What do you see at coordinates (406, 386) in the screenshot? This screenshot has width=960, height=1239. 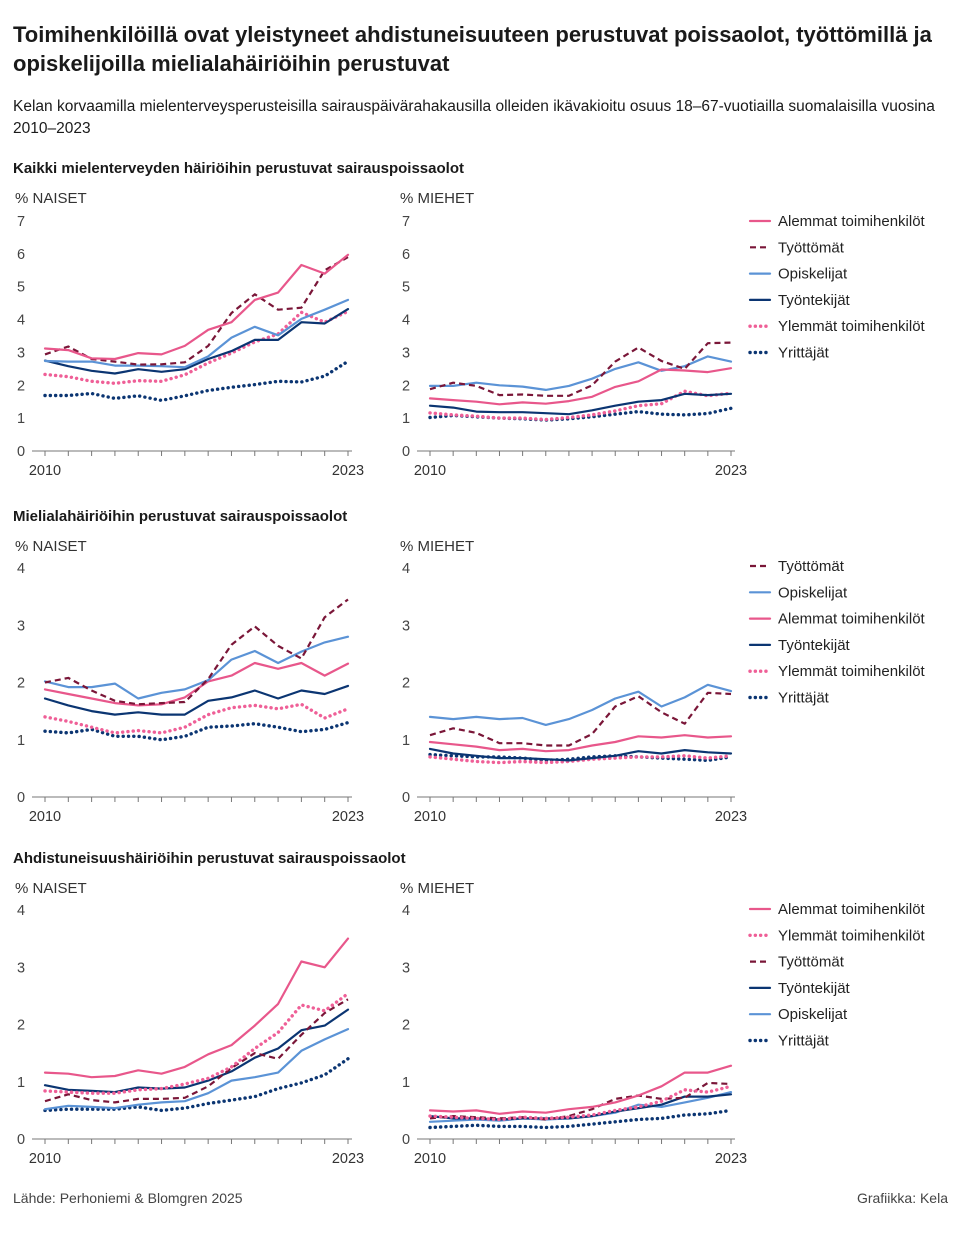 I see `y-tick-label-kaikki-miehet: 2` at bounding box center [406, 386].